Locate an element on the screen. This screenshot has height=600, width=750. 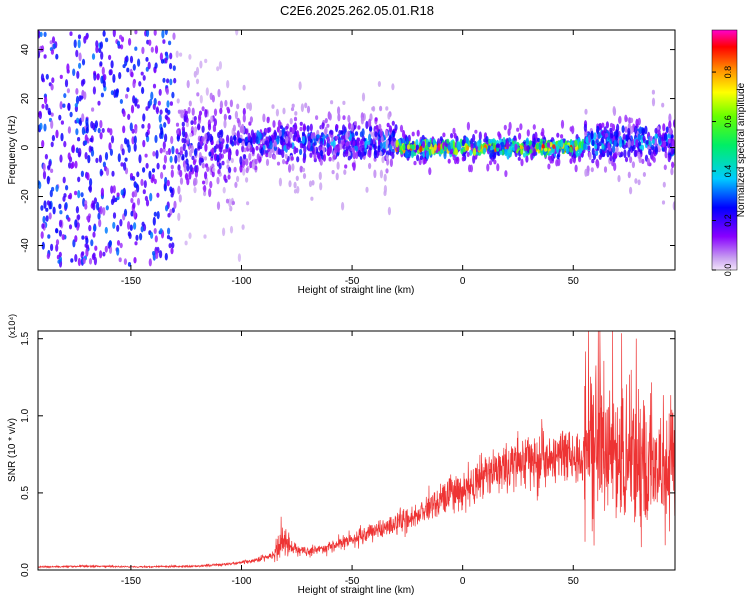
snr-y-tick-label: 0.5 is located at coordinates (25, 493).